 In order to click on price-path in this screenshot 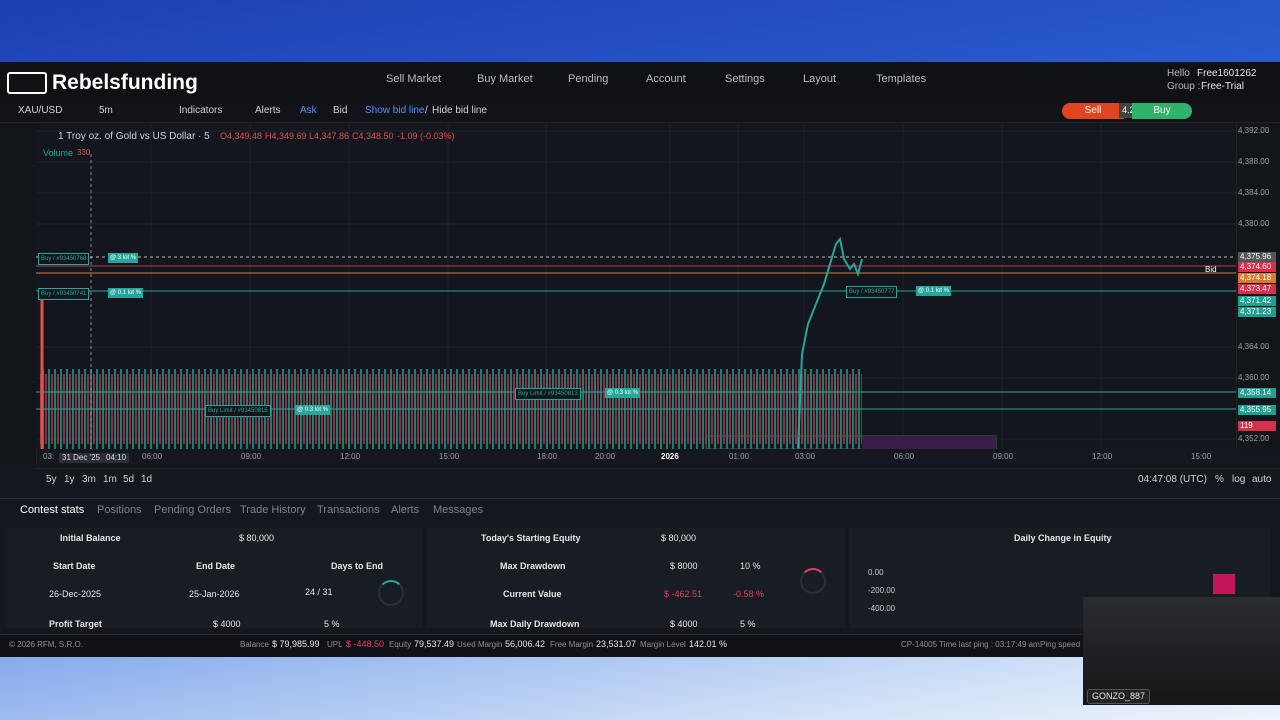, I will do `click(830, 342)`.